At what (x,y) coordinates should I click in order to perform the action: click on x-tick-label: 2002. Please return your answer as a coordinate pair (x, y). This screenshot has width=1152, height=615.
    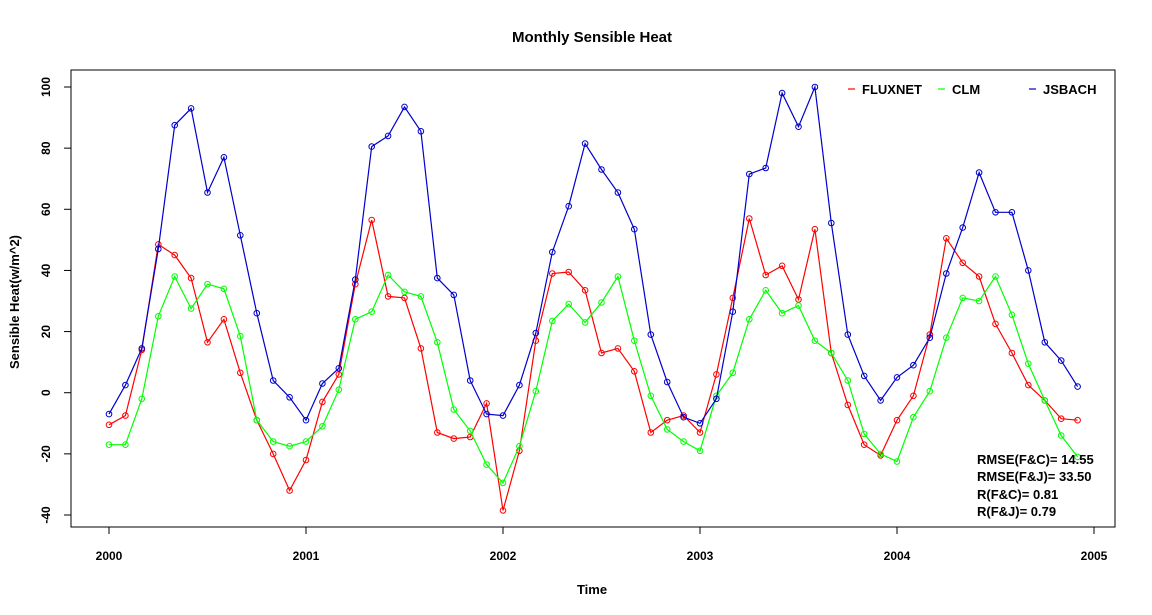
    Looking at the image, I should click on (503, 556).